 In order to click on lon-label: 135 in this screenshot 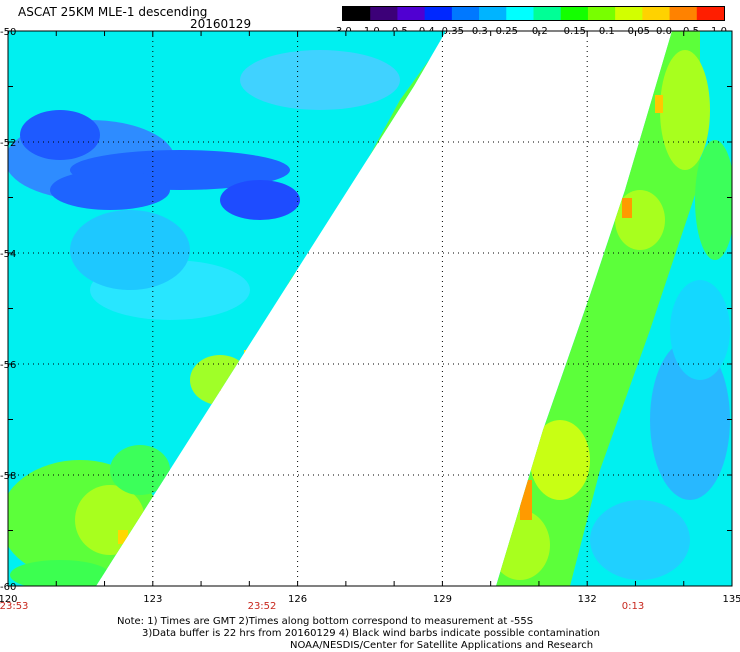, I will do `click(731, 599)`.